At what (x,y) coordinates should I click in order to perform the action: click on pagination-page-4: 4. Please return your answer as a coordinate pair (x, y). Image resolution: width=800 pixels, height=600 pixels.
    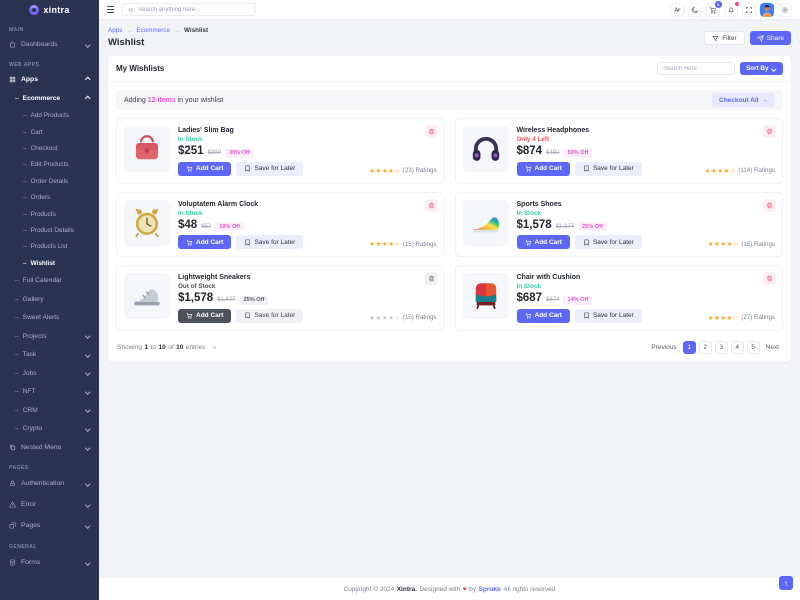
    Looking at the image, I should click on (737, 347).